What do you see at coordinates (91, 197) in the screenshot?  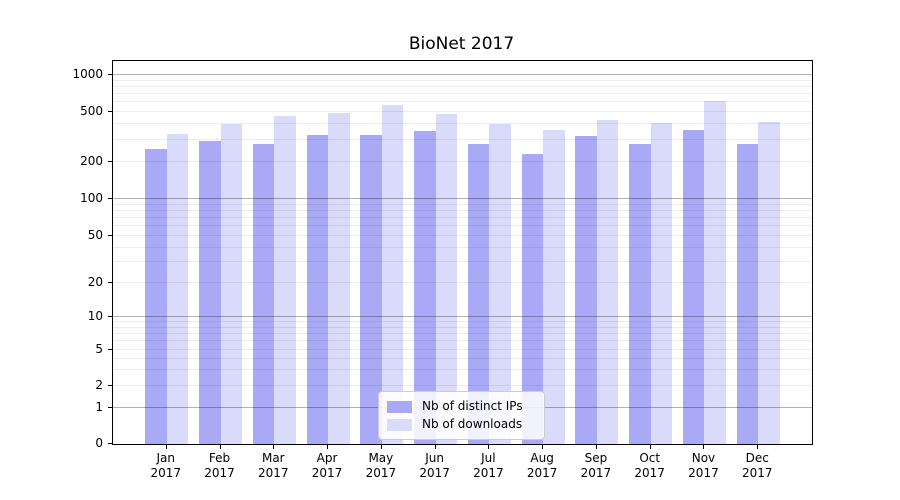 I see `y-tick-label-100: 100` at bounding box center [91, 197].